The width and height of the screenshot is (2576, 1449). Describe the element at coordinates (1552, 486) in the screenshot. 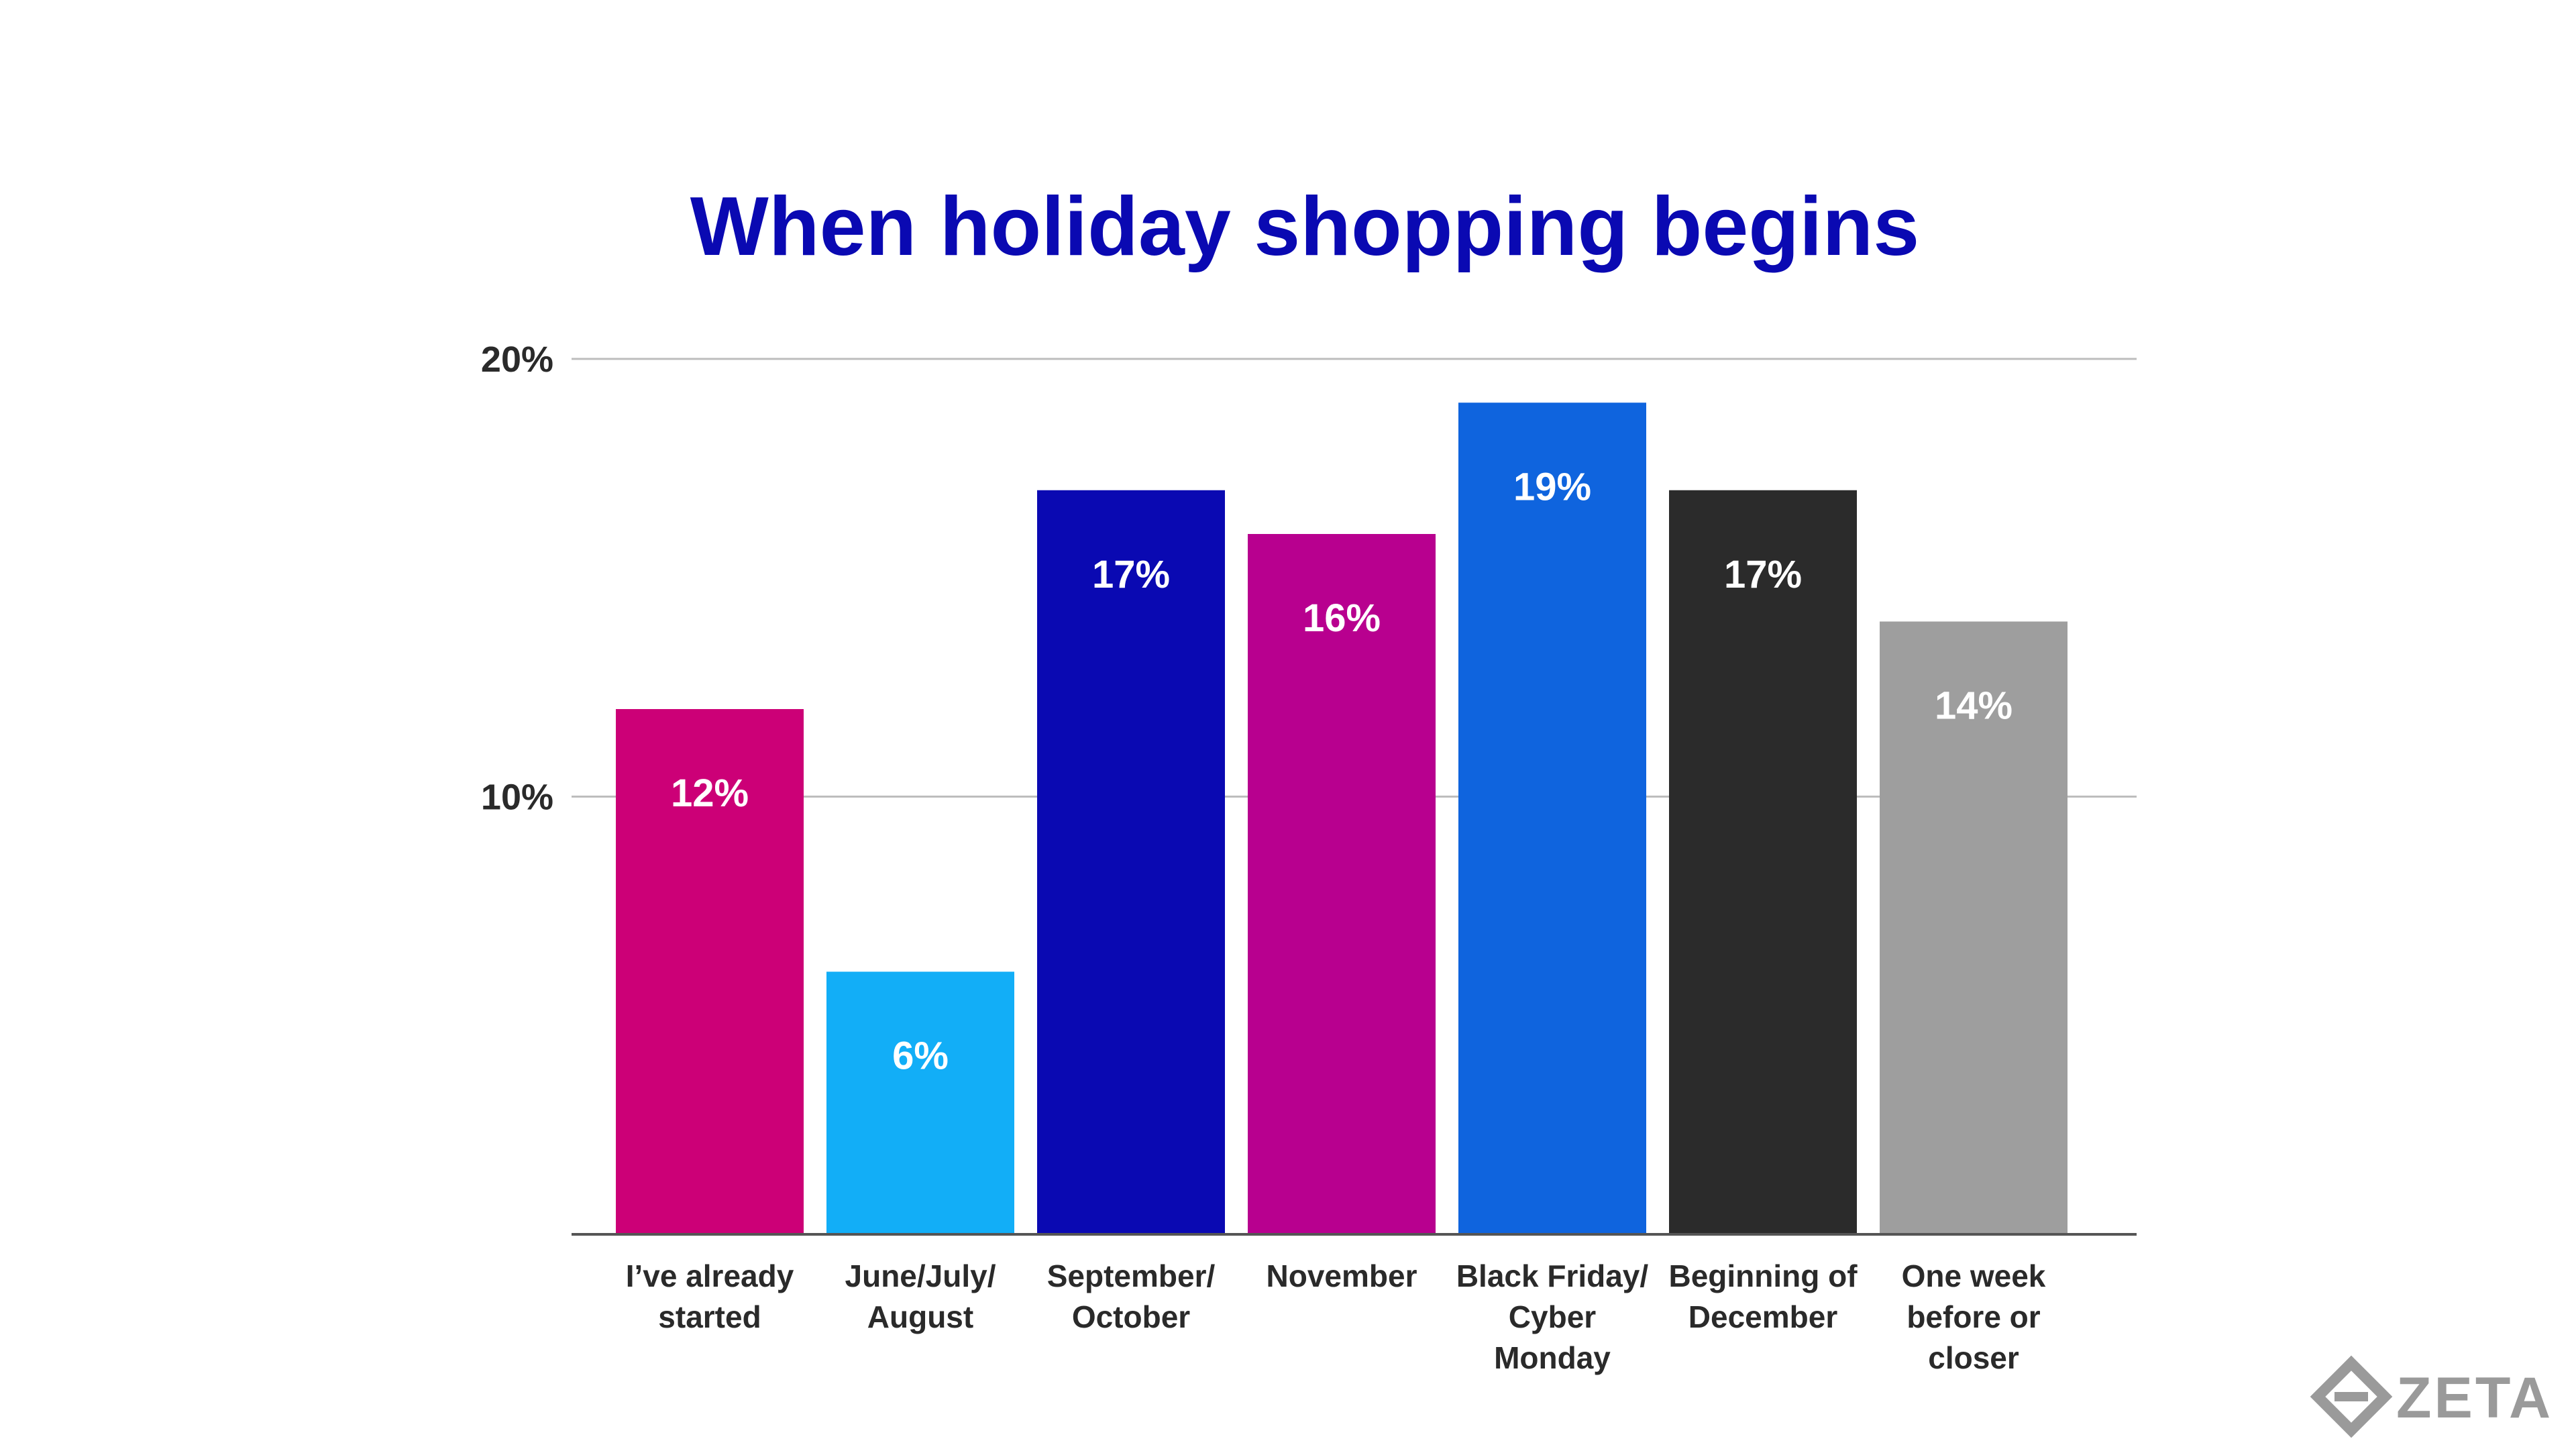

I see `data-label: 19%` at that location.